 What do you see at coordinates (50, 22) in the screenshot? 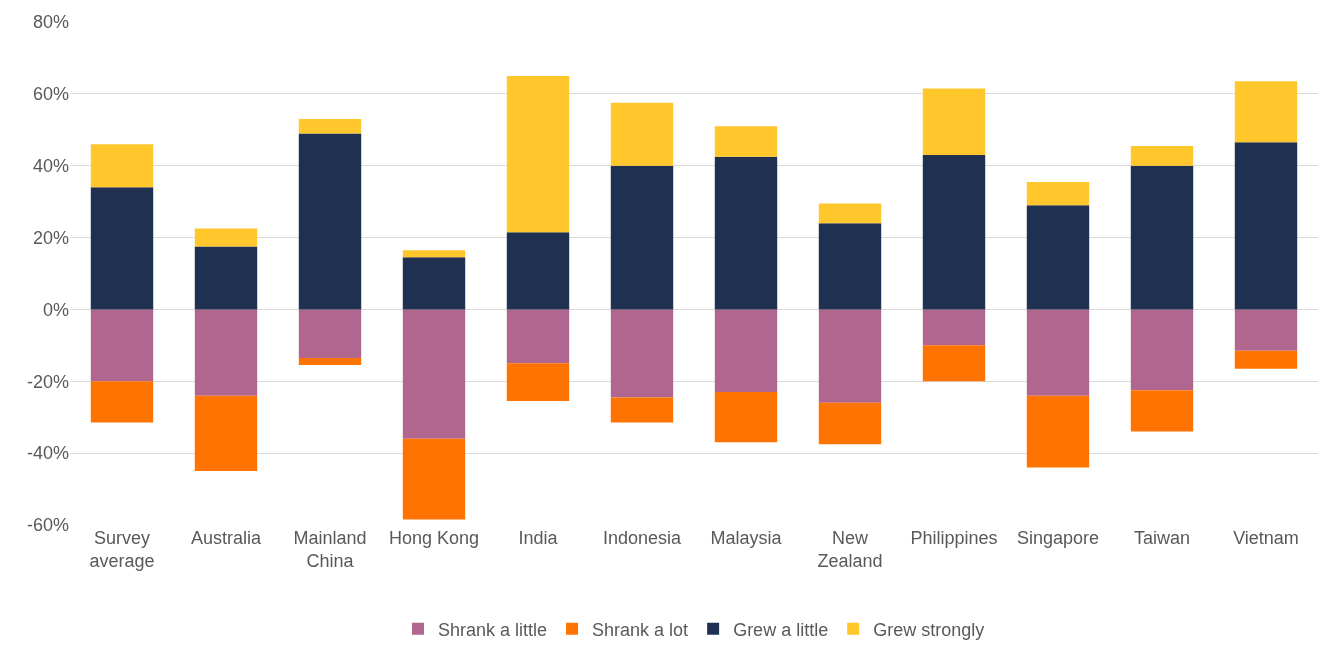
I see `y-tick-label: 80%` at bounding box center [50, 22].